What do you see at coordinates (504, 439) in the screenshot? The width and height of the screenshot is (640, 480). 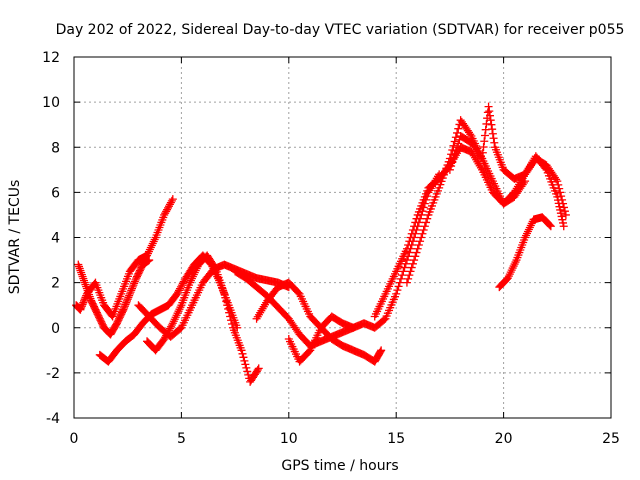 I see `x-tick-label: 20` at bounding box center [504, 439].